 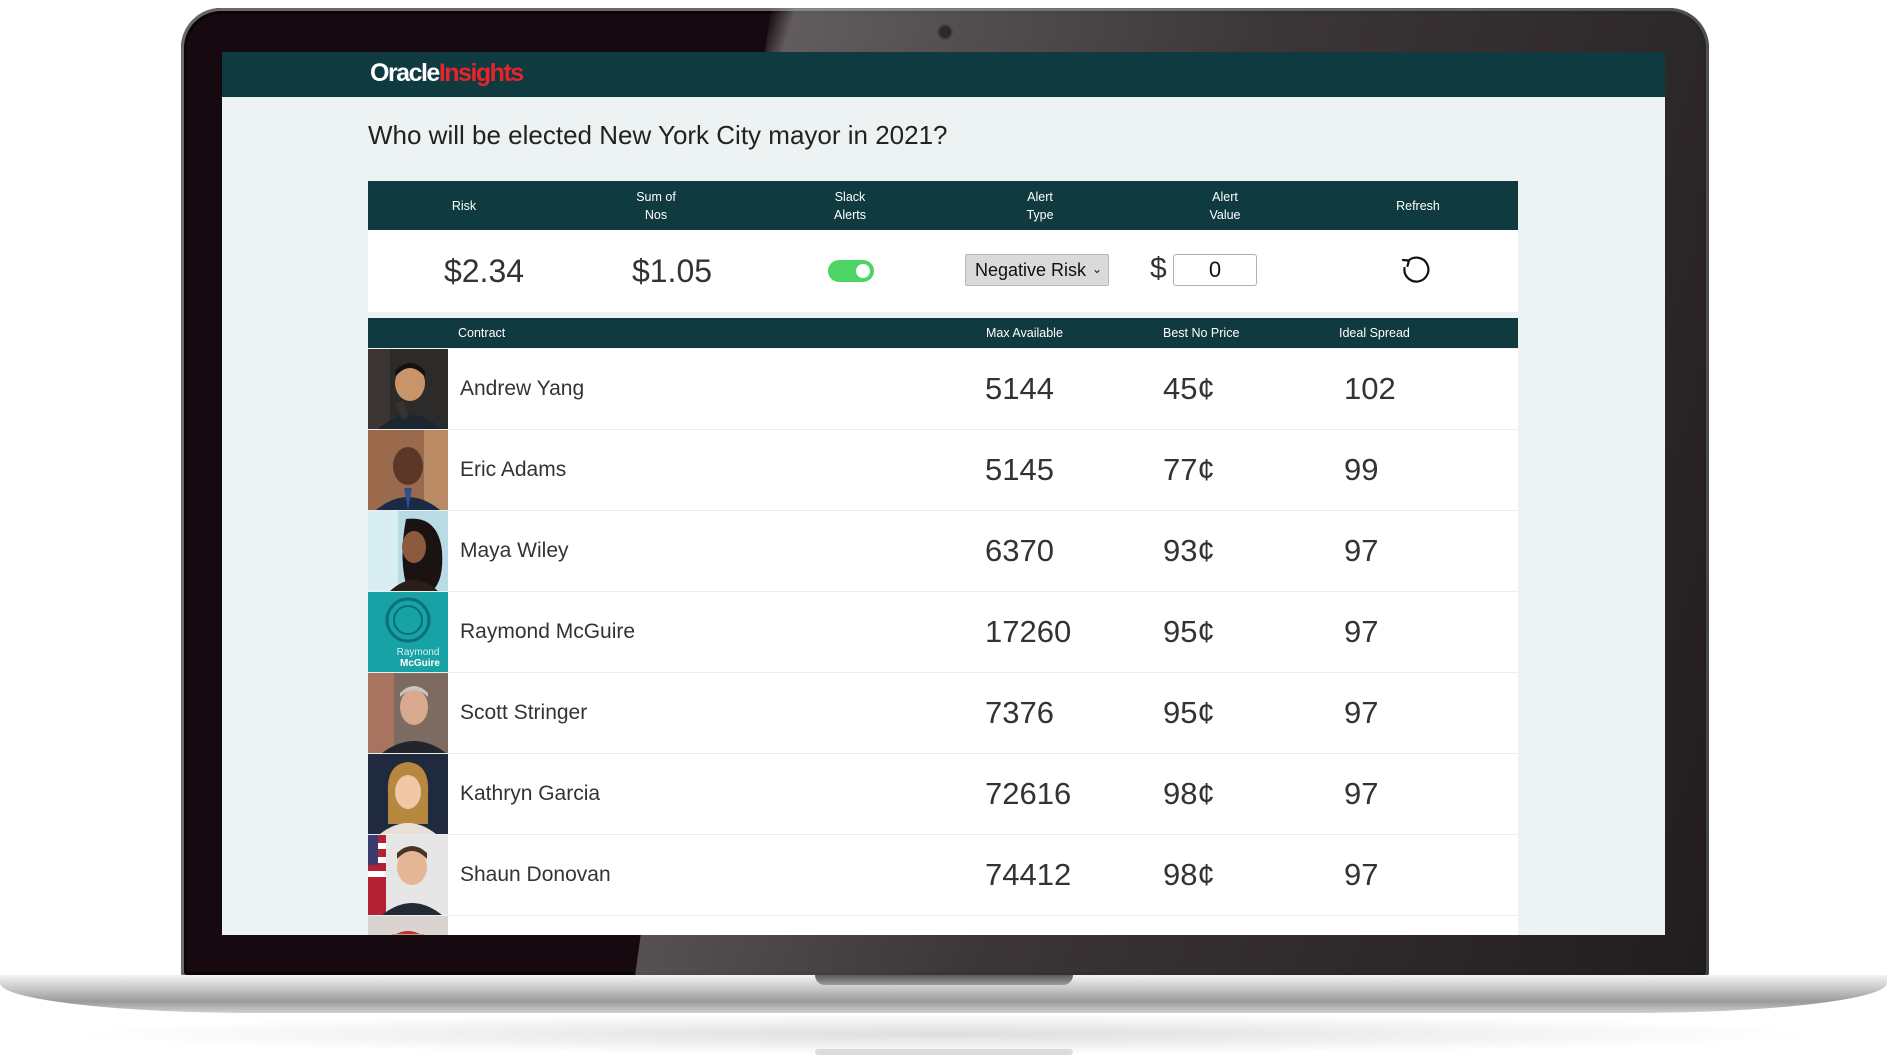 I want to click on alert-value-header-line2: Value, so click(x=1225, y=214).